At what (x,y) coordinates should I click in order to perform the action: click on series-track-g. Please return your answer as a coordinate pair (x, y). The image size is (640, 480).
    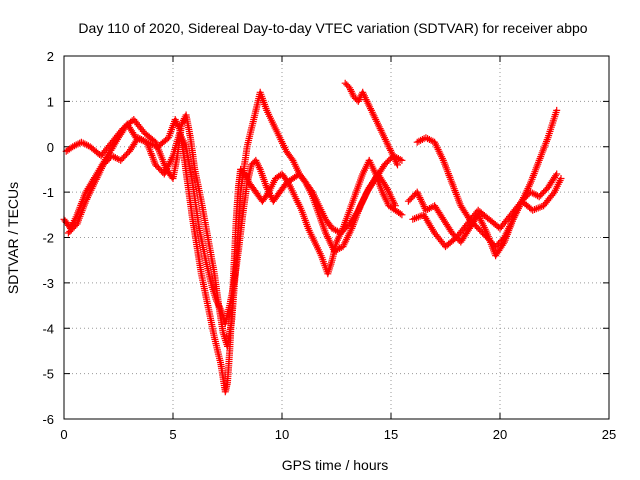
    Looking at the image, I should click on (487, 213).